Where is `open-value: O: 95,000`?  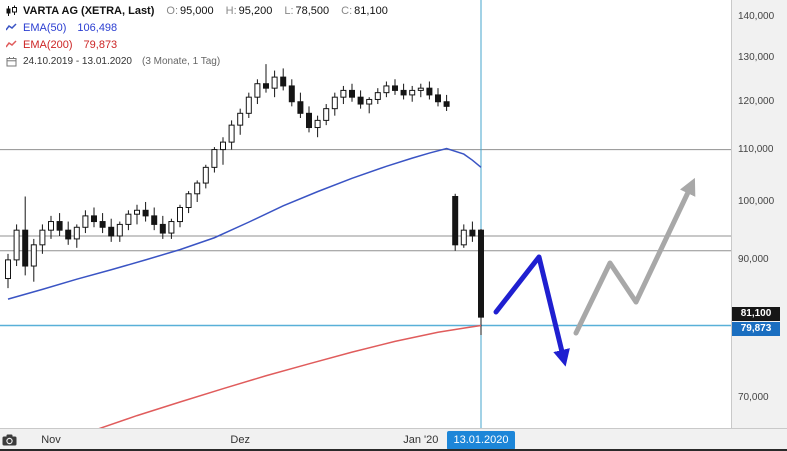 open-value: O: 95,000 is located at coordinates (190, 10).